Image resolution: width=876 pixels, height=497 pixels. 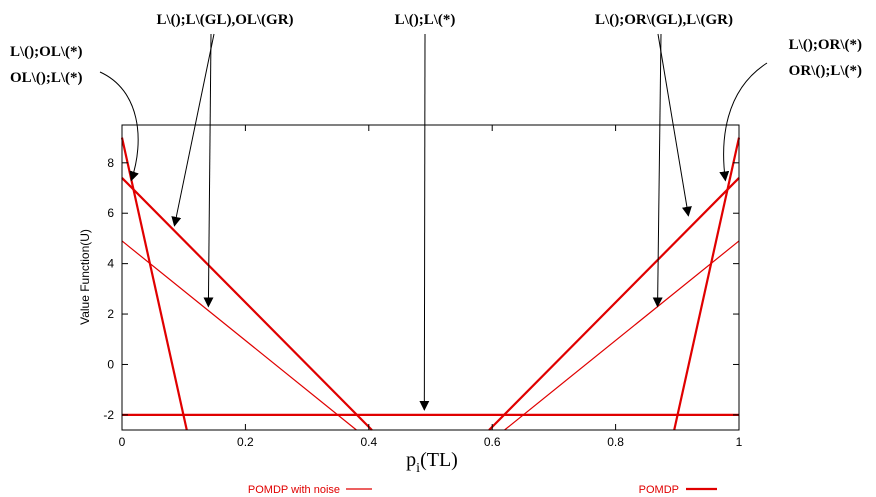 I want to click on x-axis-label-main: p, so click(x=411, y=460).